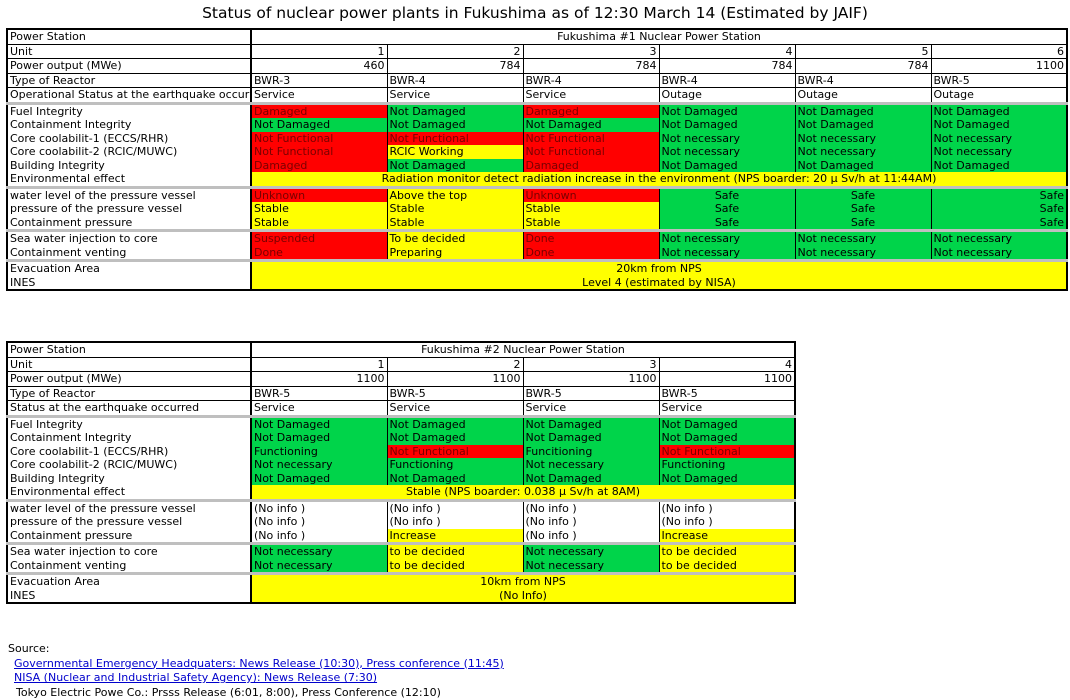 The image size is (1070, 700). Describe the element at coordinates (319, 364) in the screenshot. I see `unit-cell: 1` at that location.